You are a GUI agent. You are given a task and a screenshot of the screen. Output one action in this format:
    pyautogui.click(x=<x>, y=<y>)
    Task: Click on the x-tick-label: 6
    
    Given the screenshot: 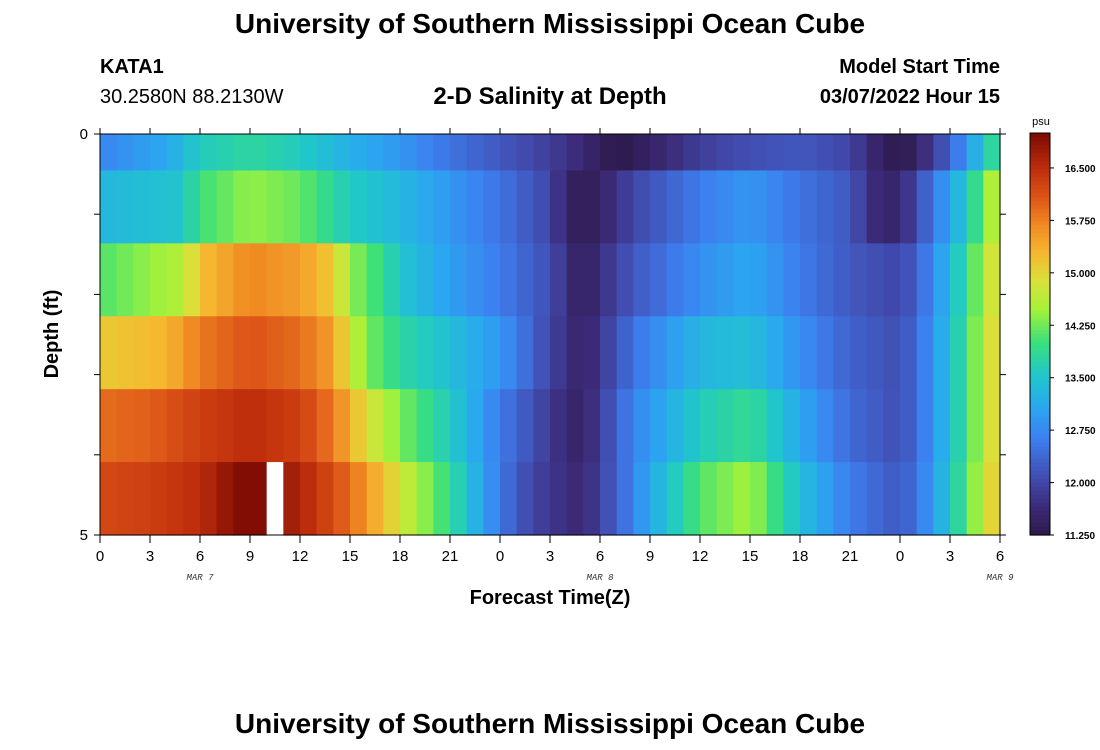 What is the action you would take?
    pyautogui.click(x=200, y=556)
    